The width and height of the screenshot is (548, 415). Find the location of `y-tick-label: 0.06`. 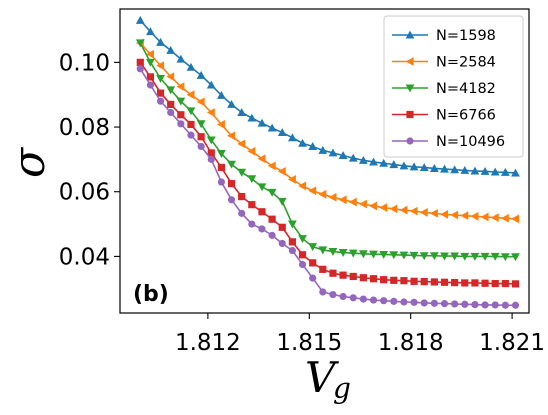

y-tick-label: 0.06 is located at coordinates (84, 193).